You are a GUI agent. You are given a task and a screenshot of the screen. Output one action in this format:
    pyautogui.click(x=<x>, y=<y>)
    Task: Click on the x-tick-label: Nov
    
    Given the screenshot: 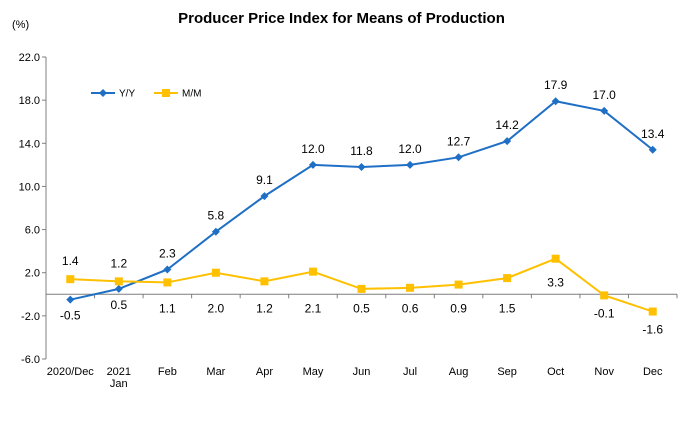 What is the action you would take?
    pyautogui.click(x=604, y=372)
    